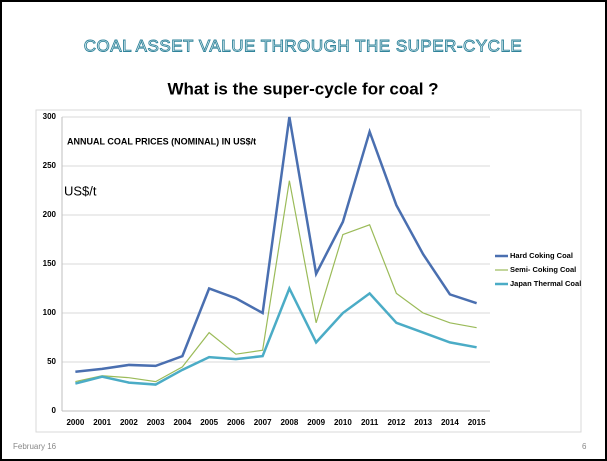 The image size is (607, 461). Describe the element at coordinates (80, 190) in the screenshot. I see `y-axis-label: US$/t` at that location.